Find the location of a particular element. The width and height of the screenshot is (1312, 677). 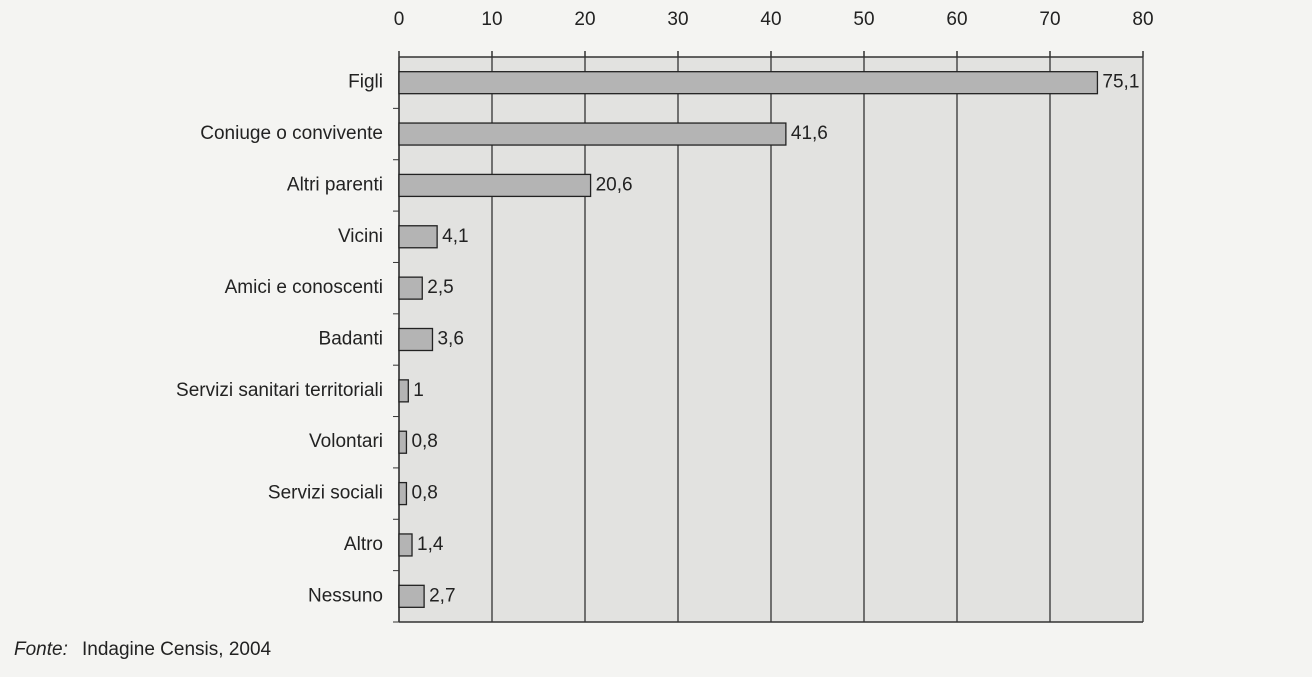

x-tick-label: 20 is located at coordinates (584, 19).